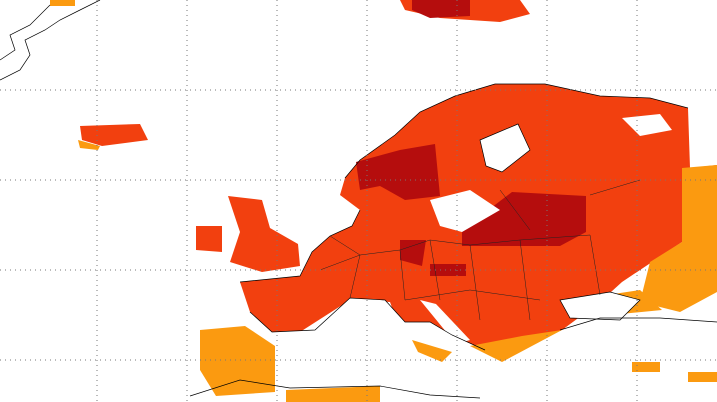 Image resolution: width=717 pixels, height=402 pixels. What do you see at coordinates (264, 234) in the screenshot?
I see `britain` at bounding box center [264, 234].